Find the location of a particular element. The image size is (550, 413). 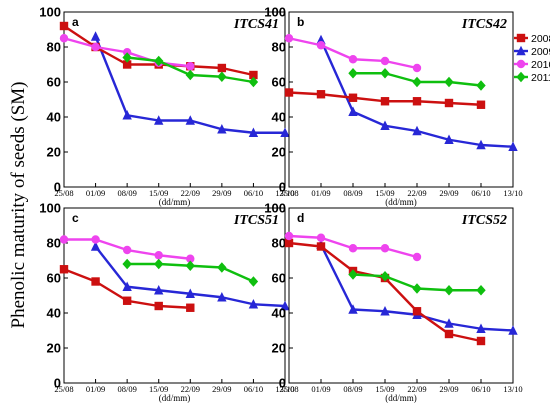

series-line-2010 is located at coordinates (353, 53).